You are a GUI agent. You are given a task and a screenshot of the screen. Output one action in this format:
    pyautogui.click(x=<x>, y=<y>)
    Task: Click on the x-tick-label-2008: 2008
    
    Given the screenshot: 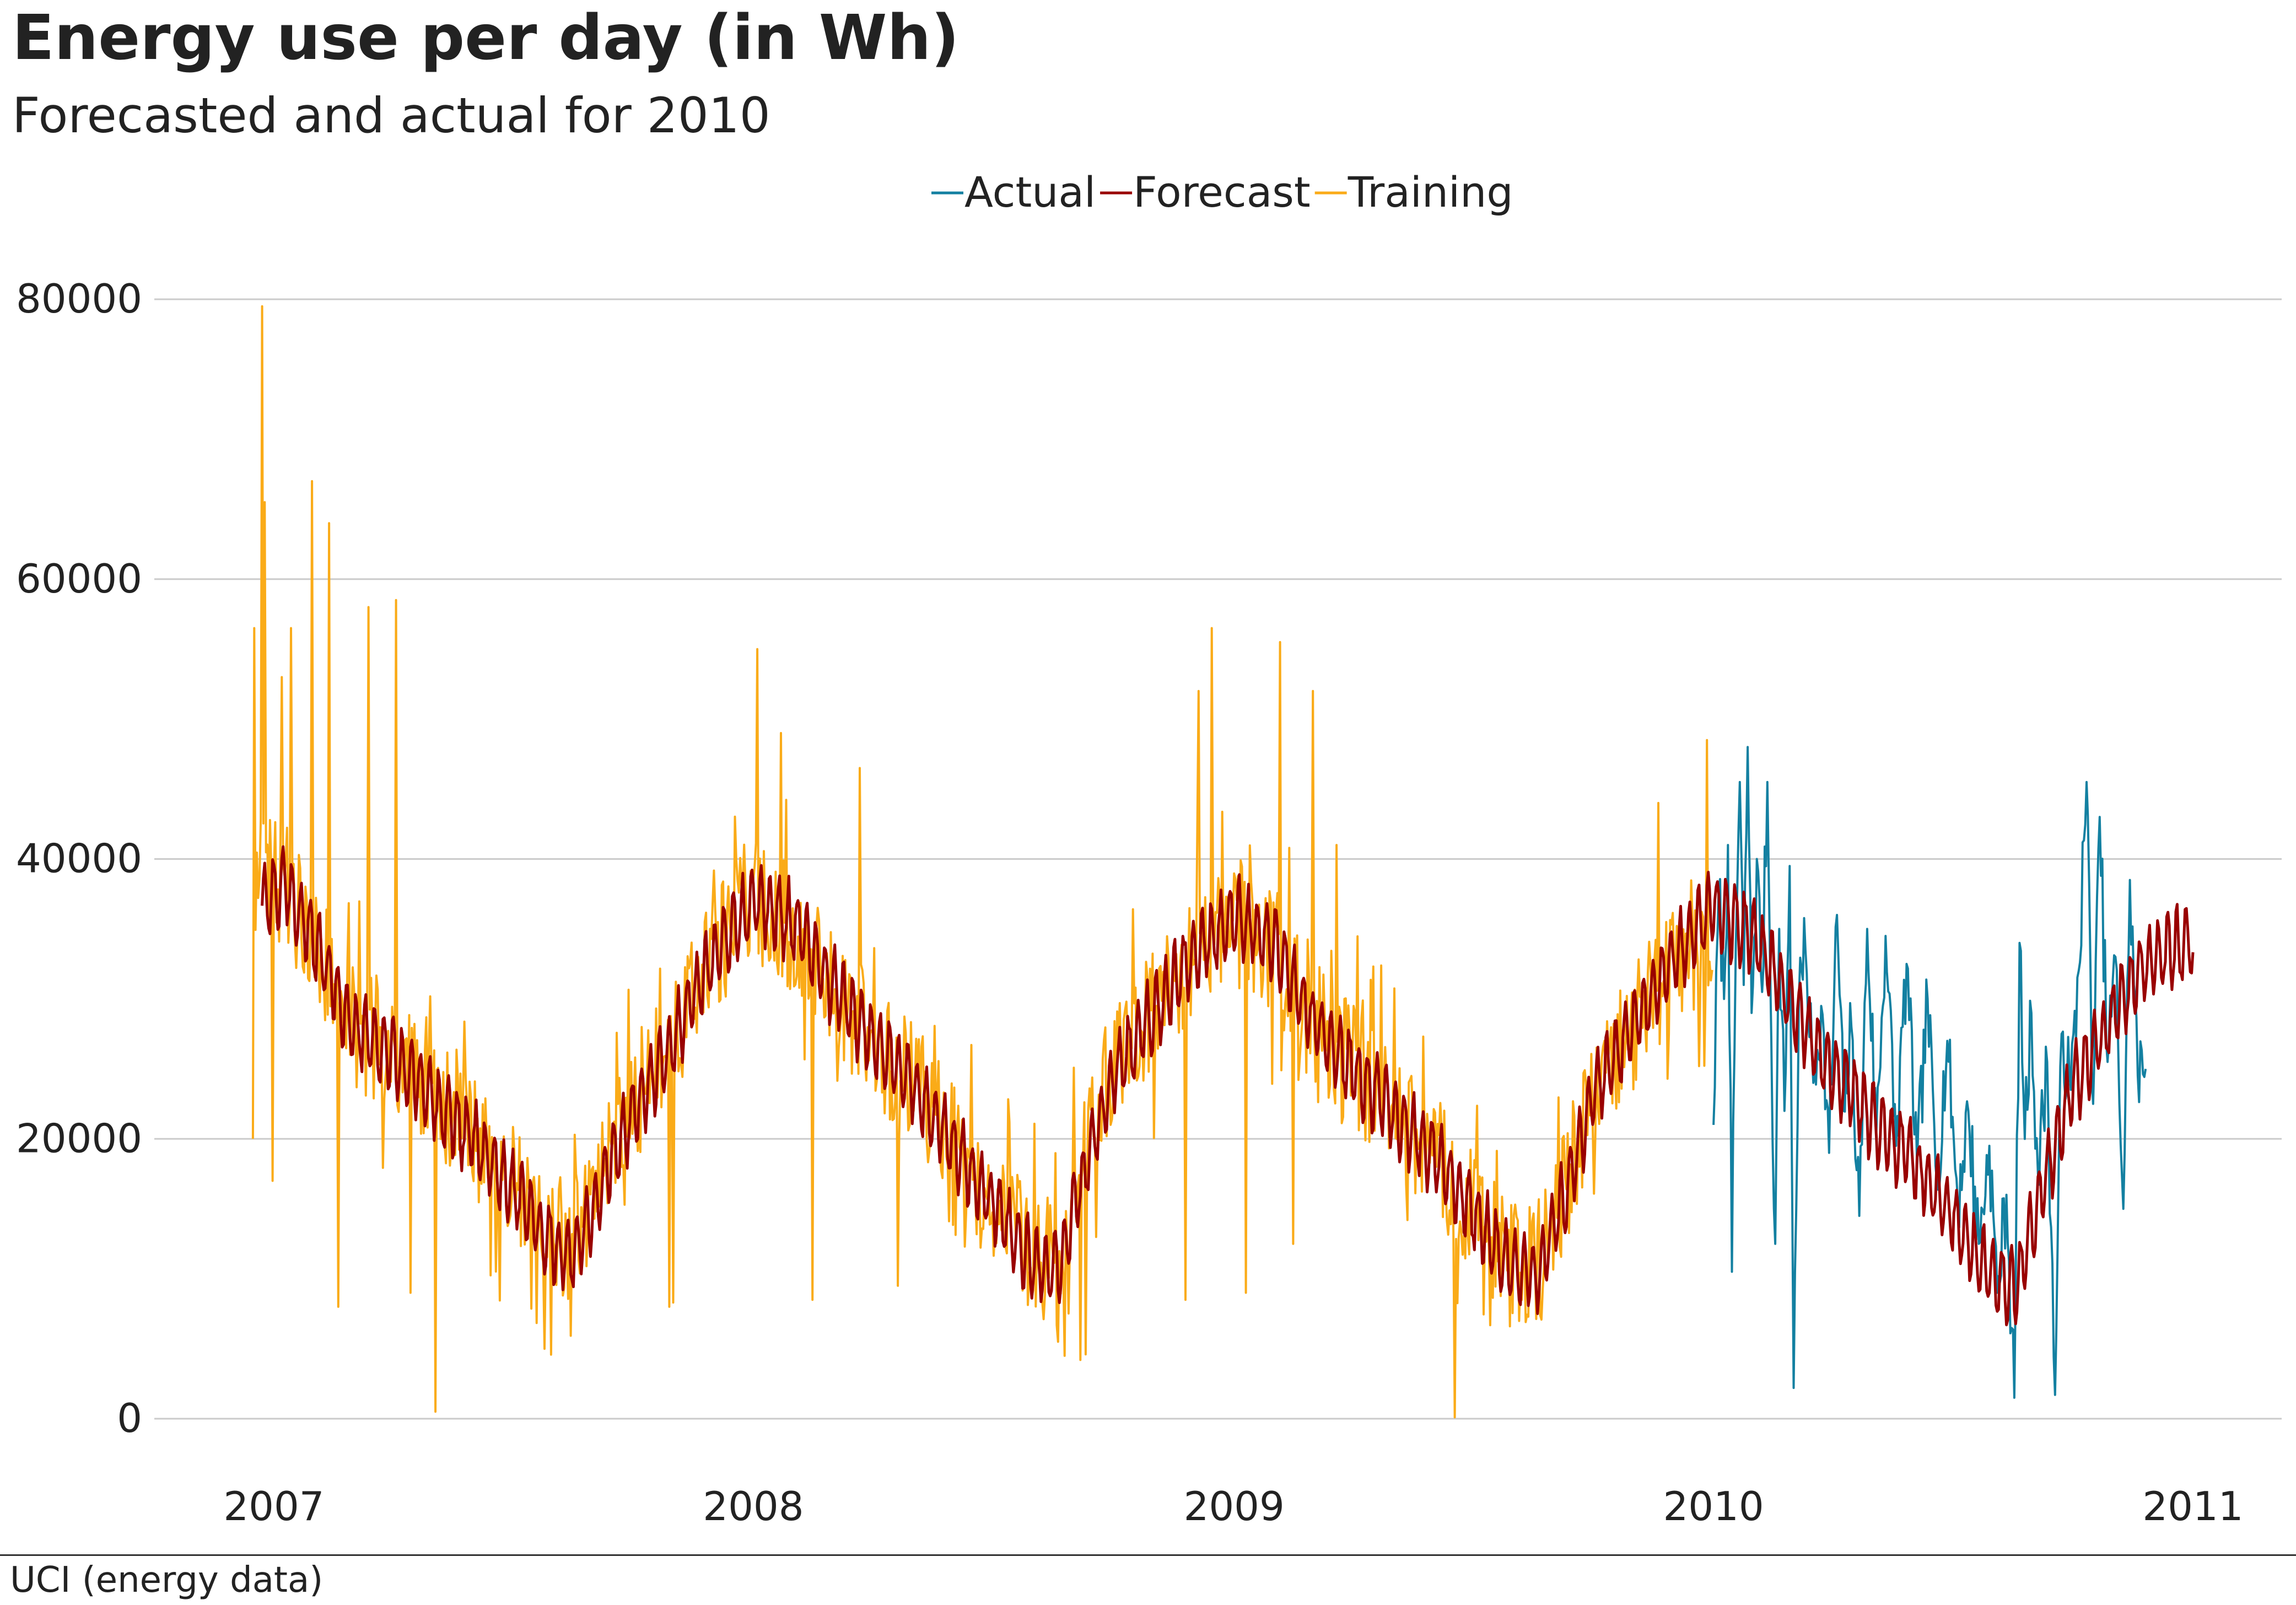 What is the action you would take?
    pyautogui.click(x=754, y=1506)
    